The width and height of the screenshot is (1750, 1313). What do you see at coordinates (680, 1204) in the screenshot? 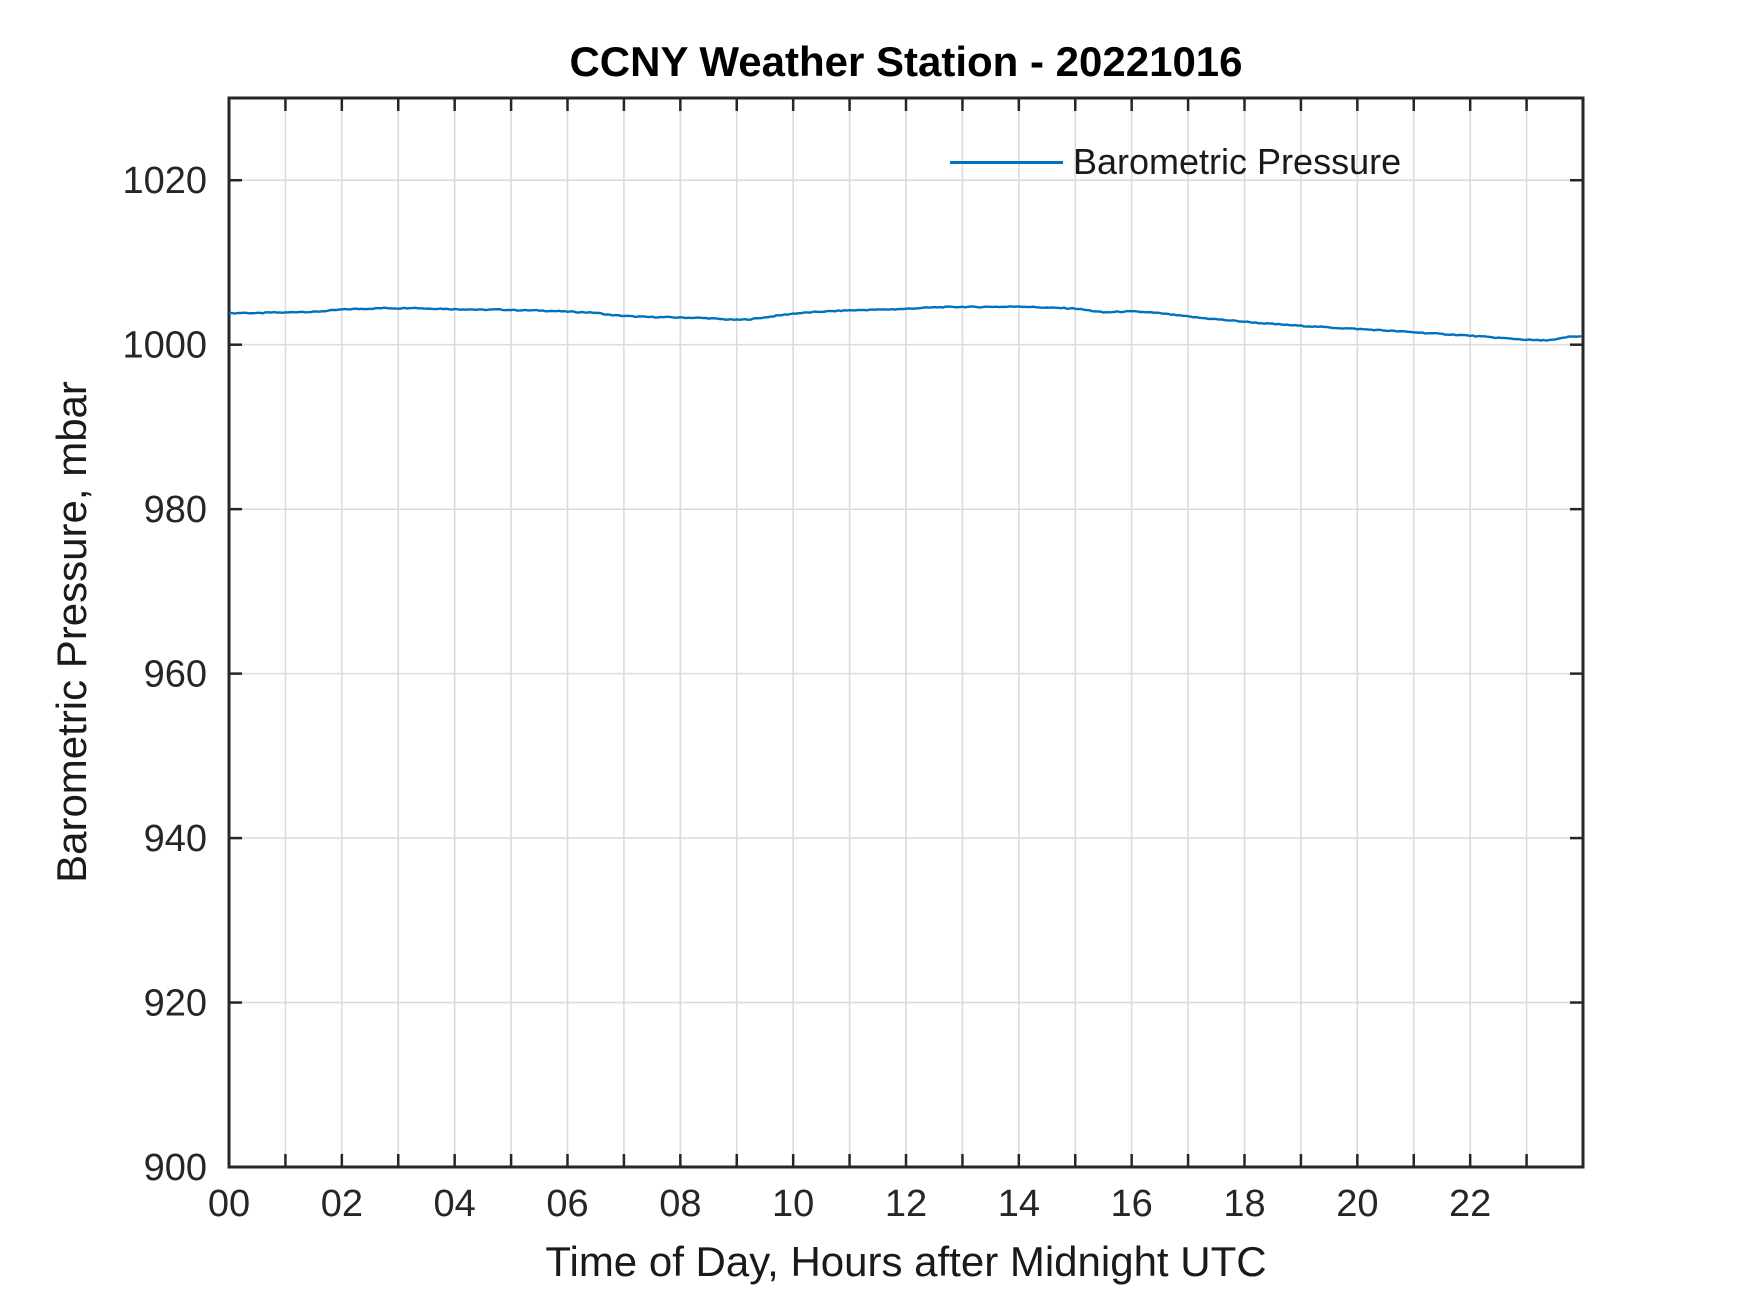
I see `x-tick-label: 08` at bounding box center [680, 1204].